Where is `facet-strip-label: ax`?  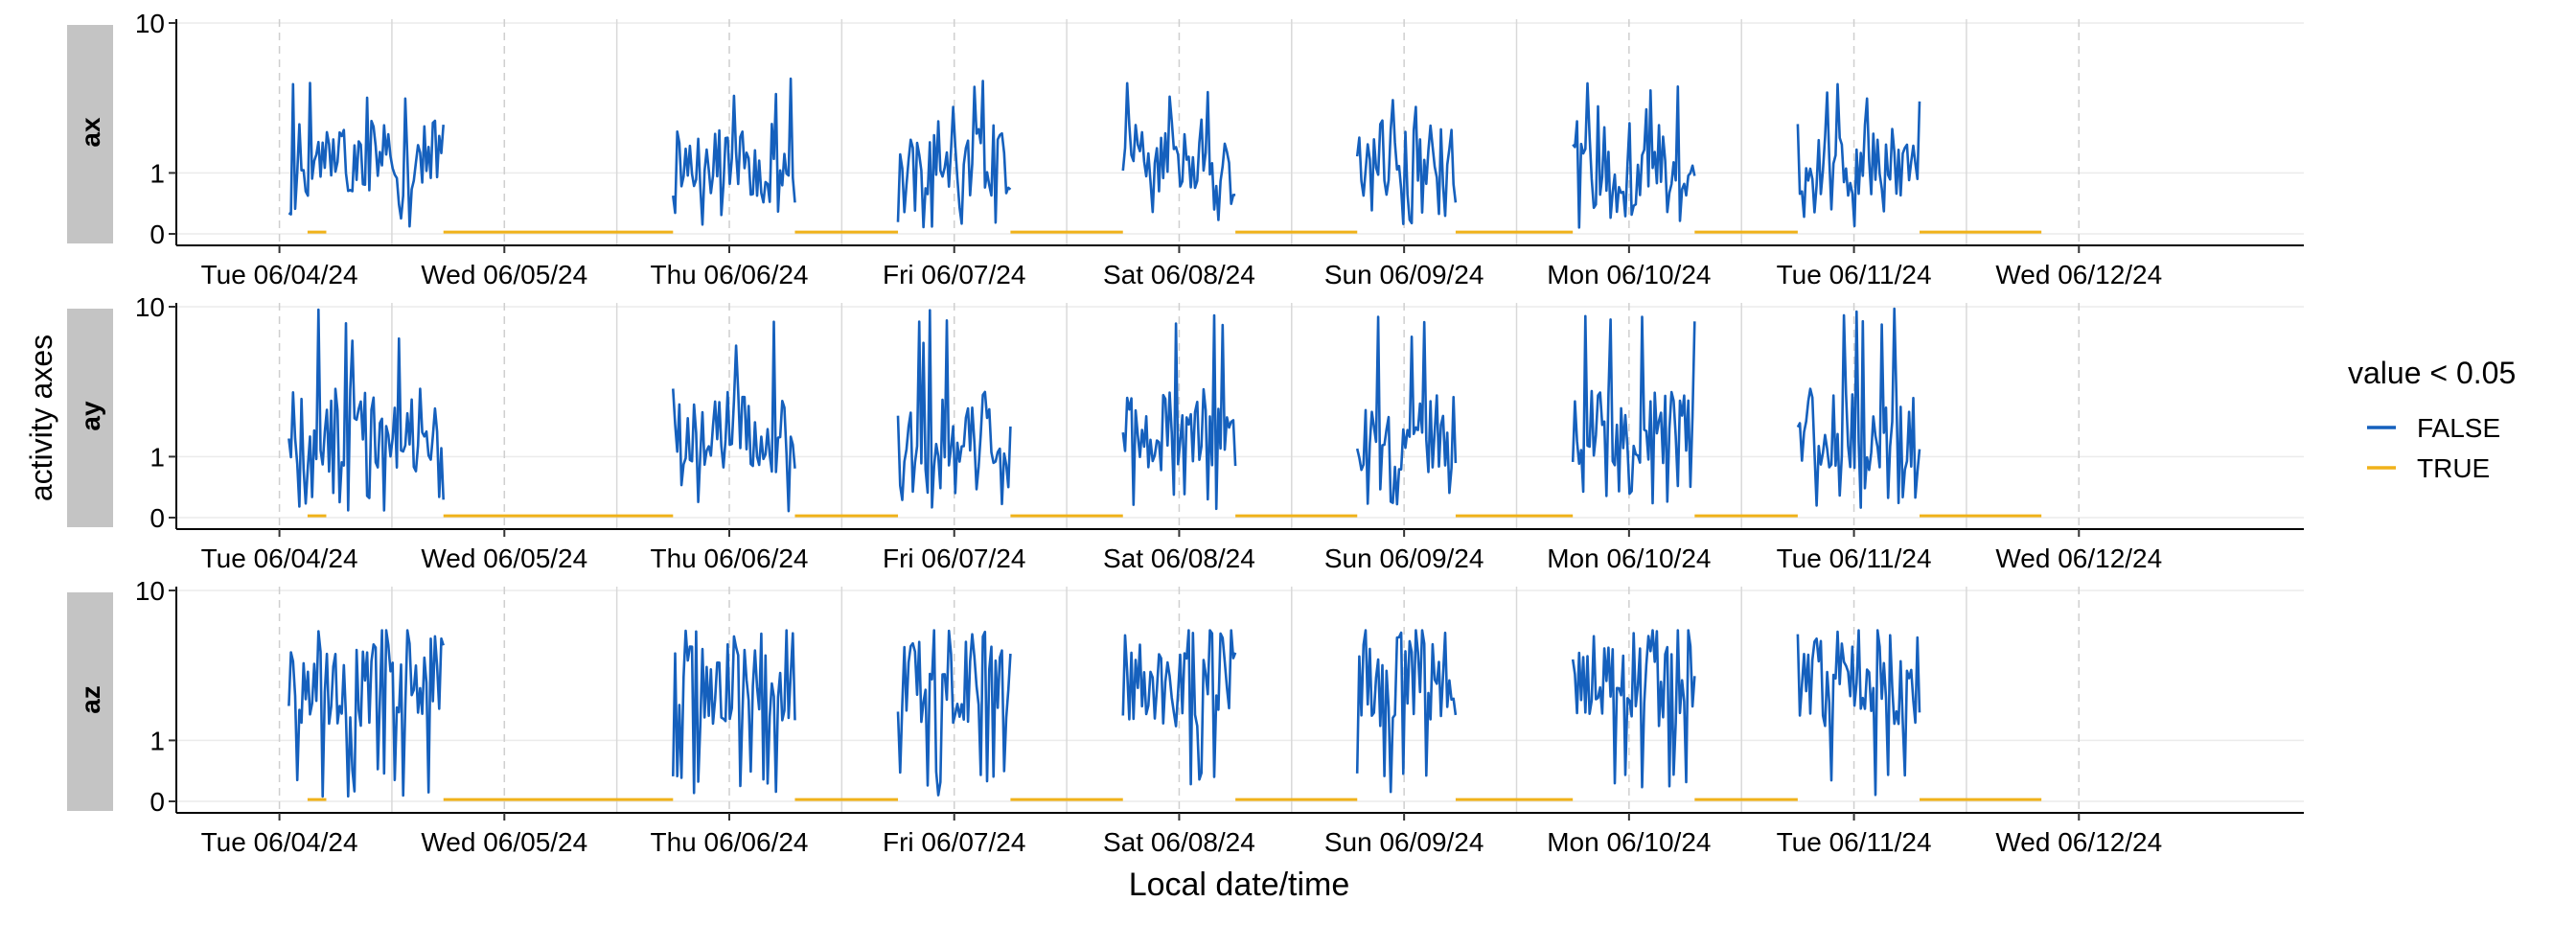
facet-strip-label: ax is located at coordinates (90, 132).